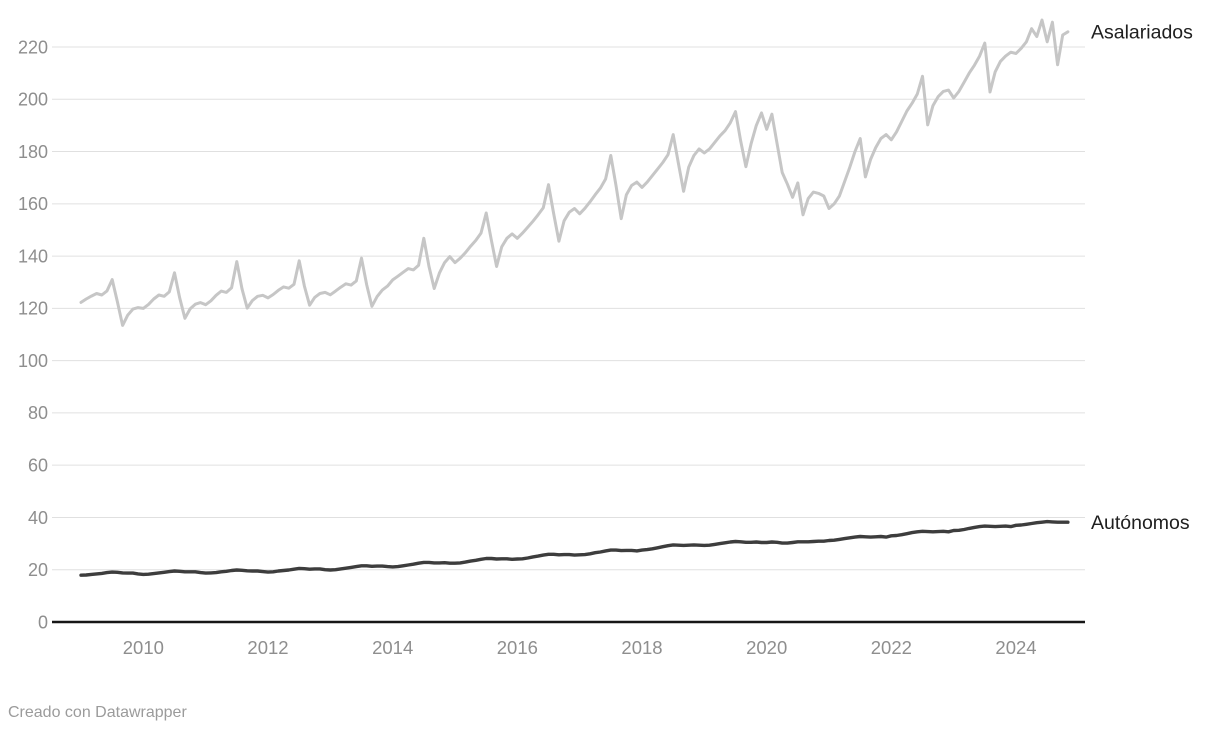  What do you see at coordinates (517, 647) in the screenshot?
I see `x-axis-tick-label: 2016` at bounding box center [517, 647].